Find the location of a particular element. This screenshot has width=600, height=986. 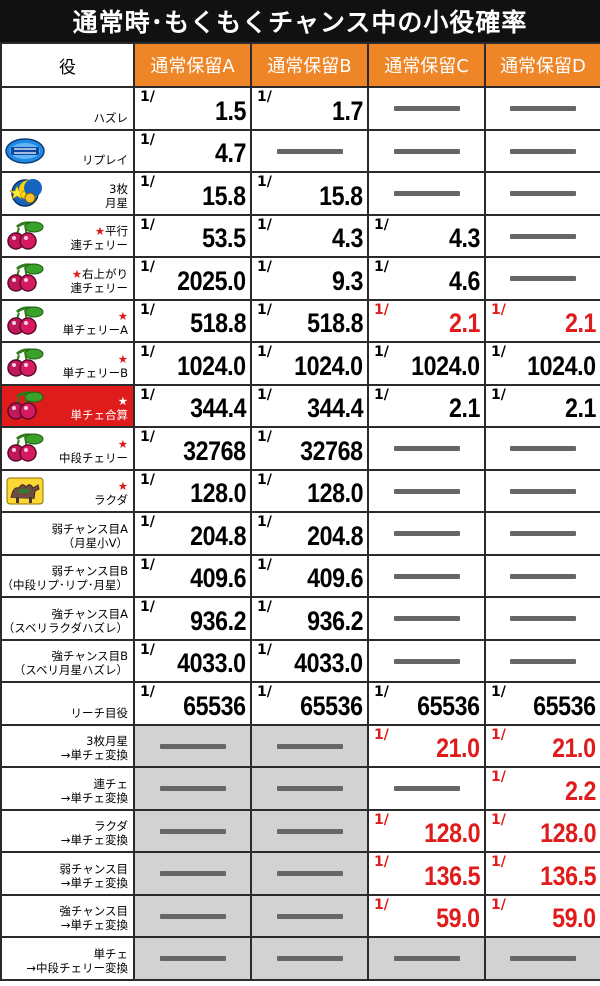

row-label-line: 月星 is located at coordinates (116, 202).